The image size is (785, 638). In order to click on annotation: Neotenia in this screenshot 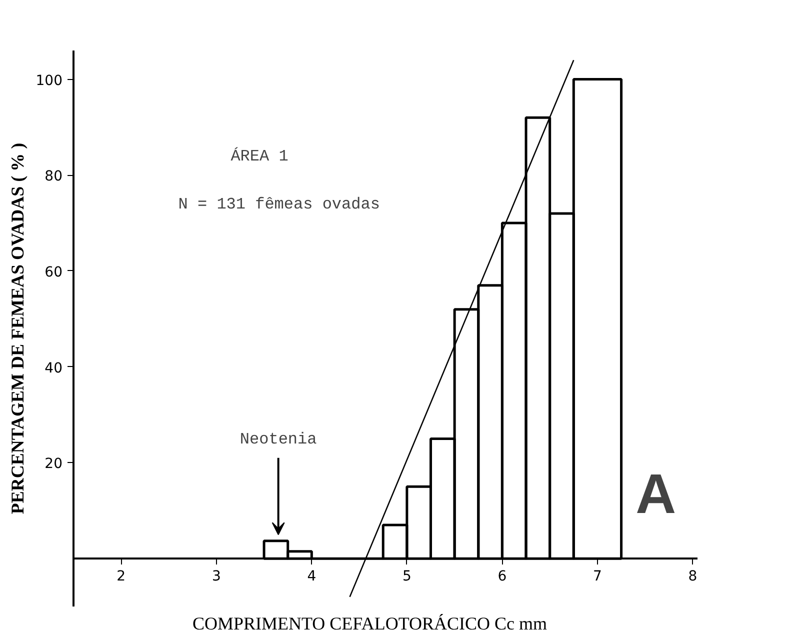, I will do `click(279, 439)`.